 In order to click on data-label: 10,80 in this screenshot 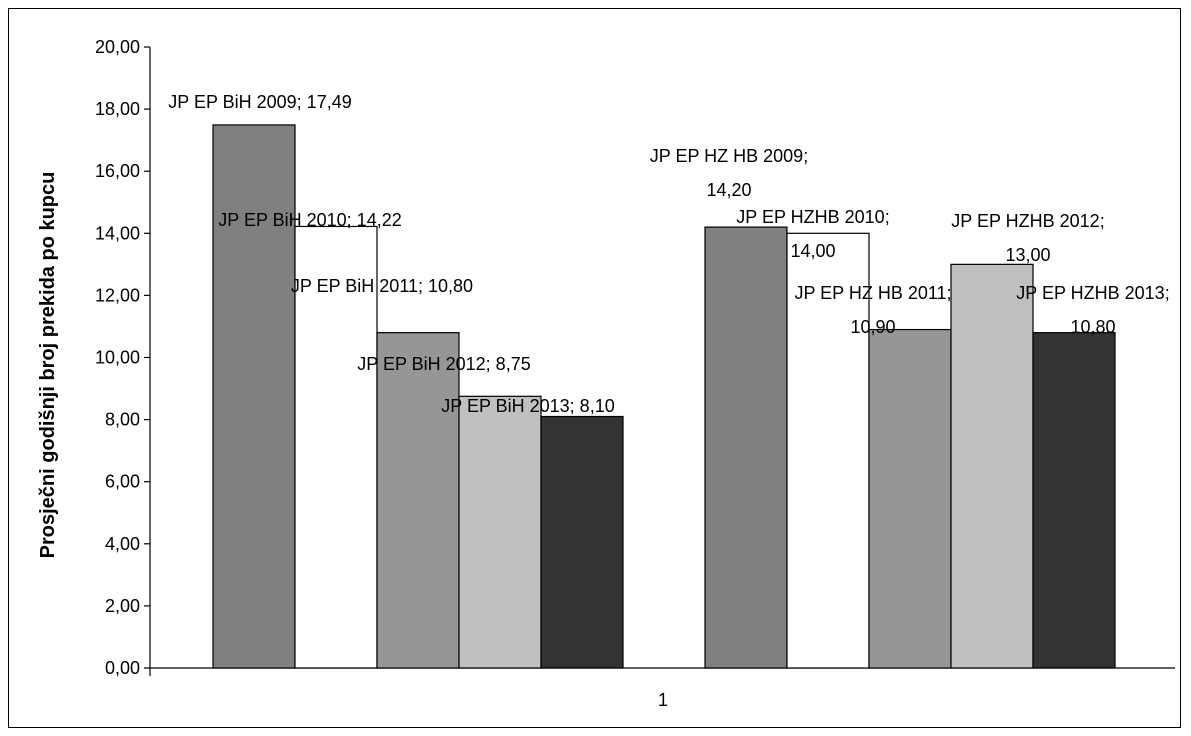, I will do `click(1092, 327)`.